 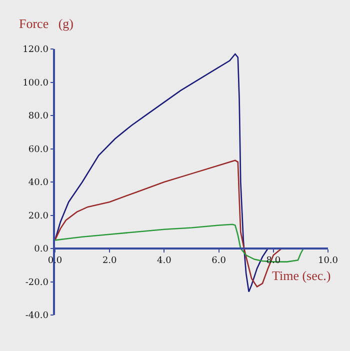 I want to click on y-tick-label: 40.0, so click(x=38, y=183).